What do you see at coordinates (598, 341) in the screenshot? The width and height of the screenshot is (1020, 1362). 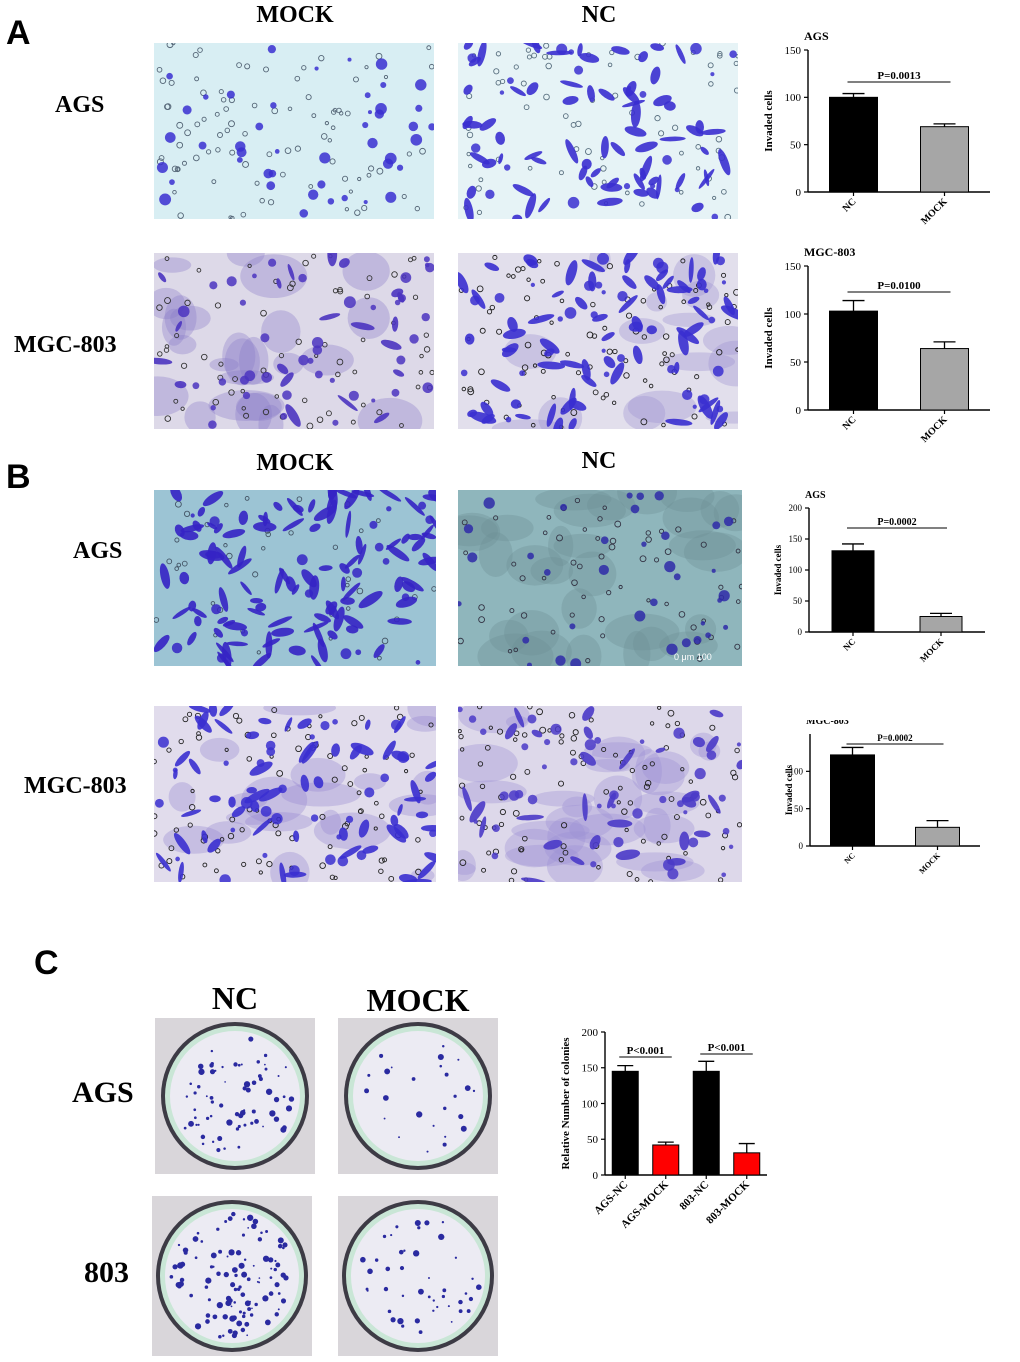 I see `micrograph-a-mgc-nc` at bounding box center [598, 341].